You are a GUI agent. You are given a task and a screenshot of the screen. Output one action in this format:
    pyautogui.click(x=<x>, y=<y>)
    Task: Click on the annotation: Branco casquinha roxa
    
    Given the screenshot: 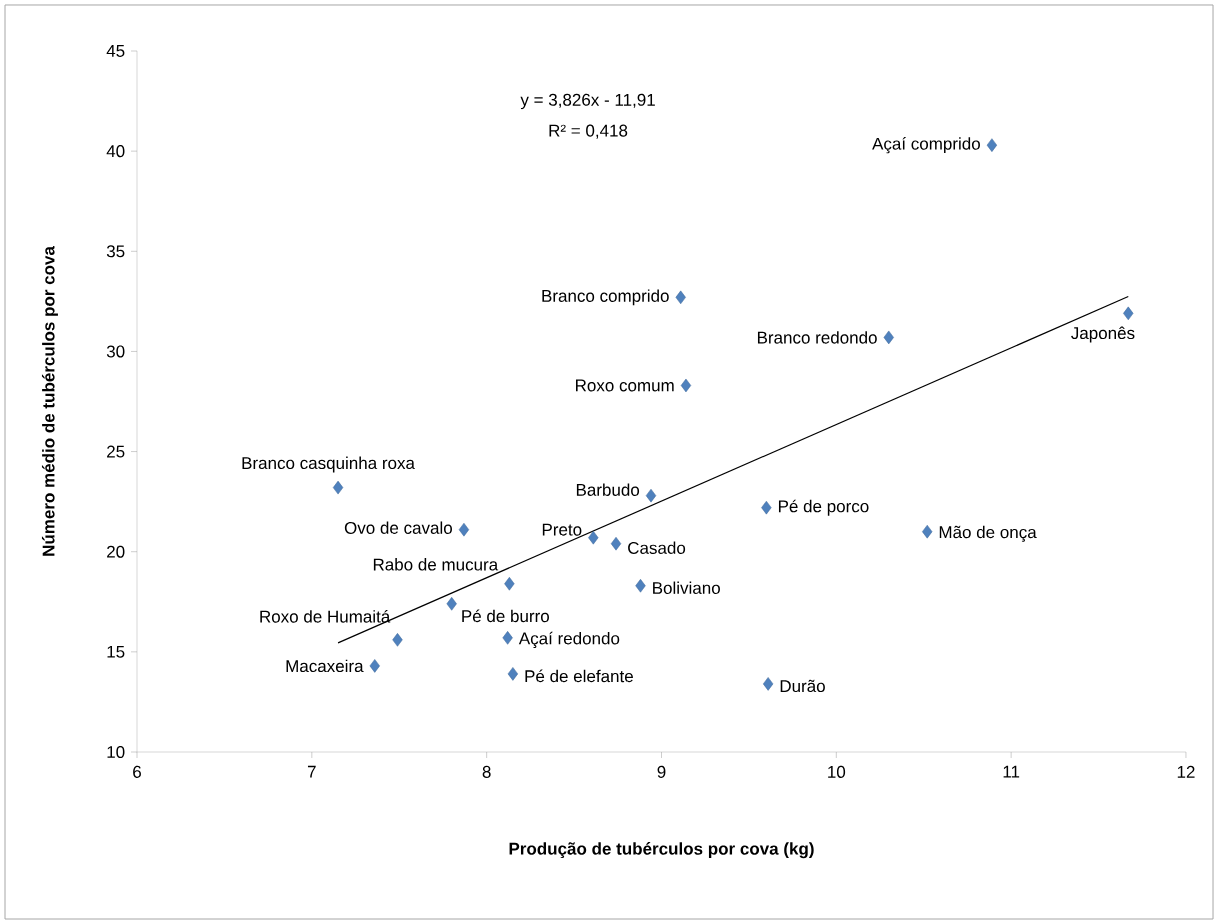 What is the action you would take?
    pyautogui.click(x=328, y=464)
    